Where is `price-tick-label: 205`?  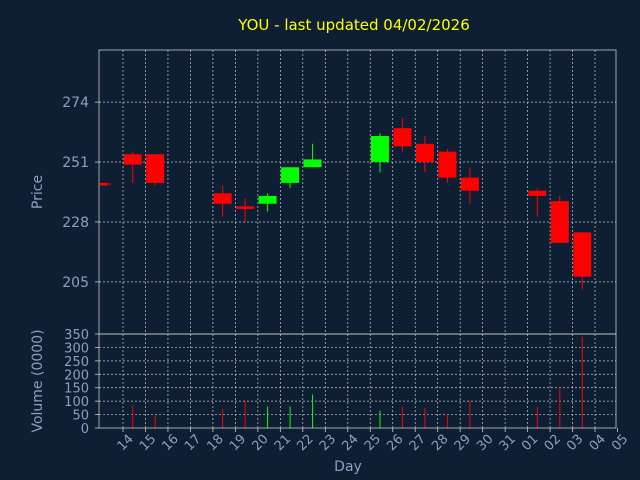 price-tick-label: 205 is located at coordinates (75, 283).